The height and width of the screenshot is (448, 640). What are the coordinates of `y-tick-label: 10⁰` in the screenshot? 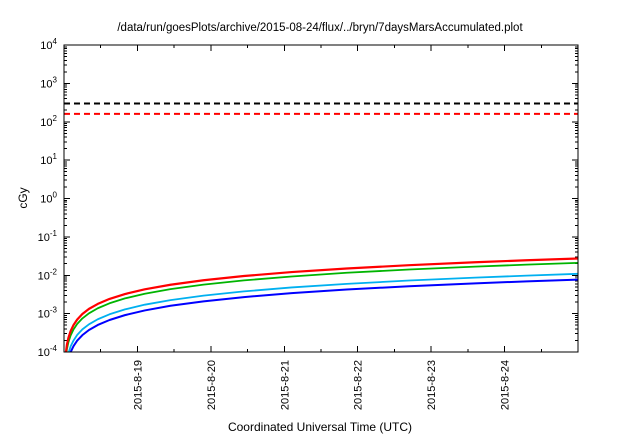 It's located at (48, 198).